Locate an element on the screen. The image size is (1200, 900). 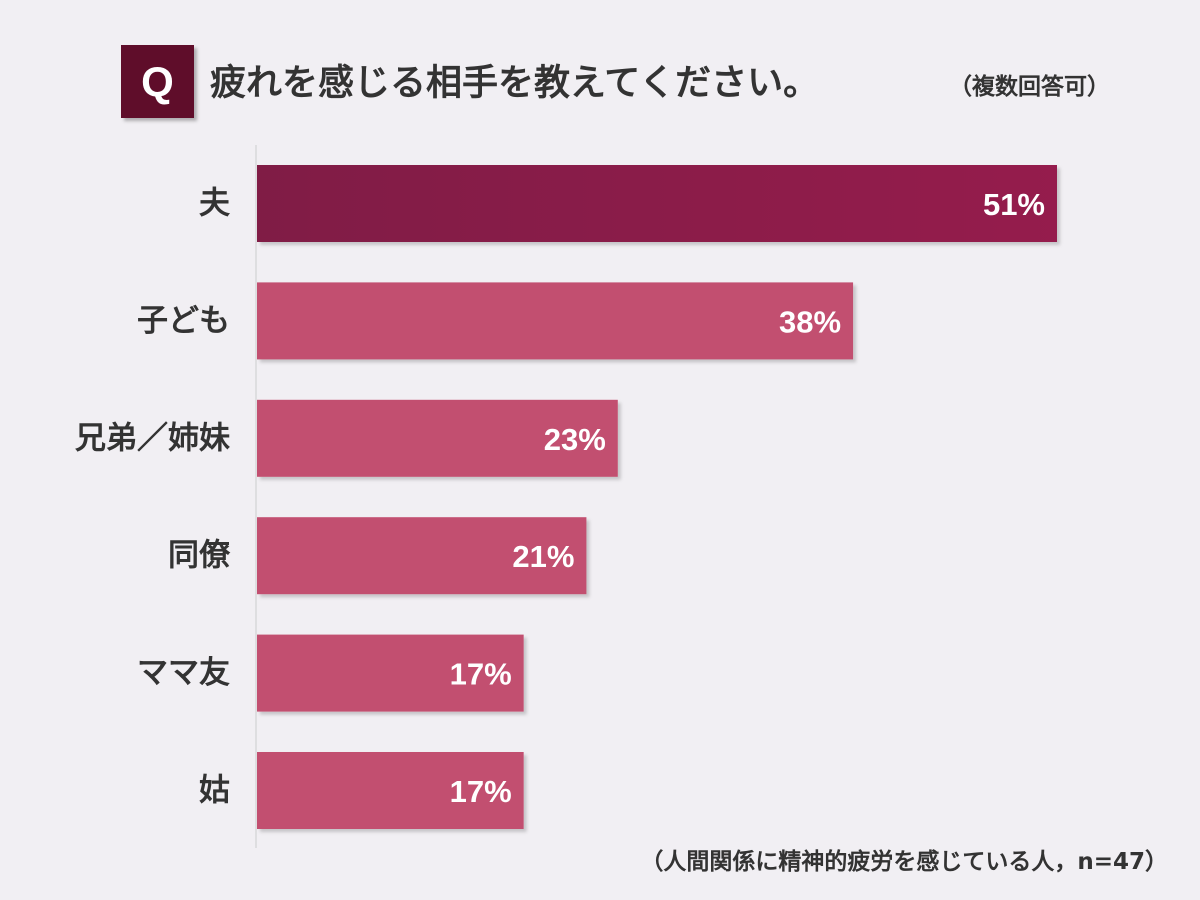
category-label: ママ友 is located at coordinates (183, 673).